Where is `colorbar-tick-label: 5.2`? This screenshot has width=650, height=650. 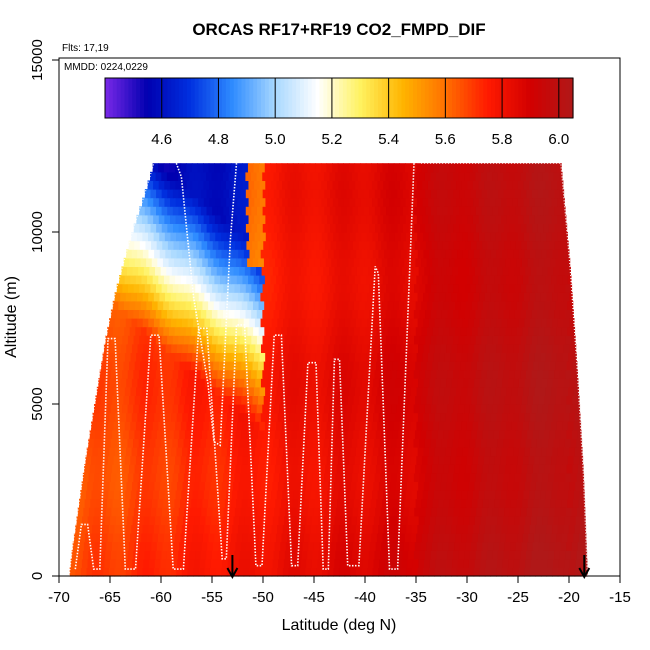
colorbar-tick-label: 5.2 is located at coordinates (331, 139).